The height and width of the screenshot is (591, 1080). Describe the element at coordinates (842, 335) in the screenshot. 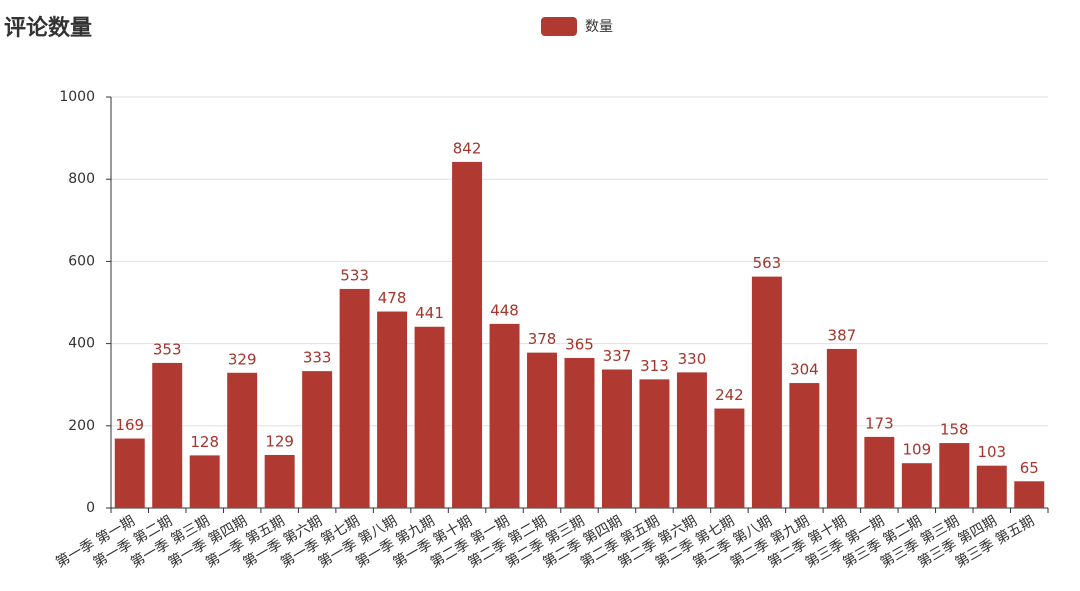

I see `value-label: 387` at that location.